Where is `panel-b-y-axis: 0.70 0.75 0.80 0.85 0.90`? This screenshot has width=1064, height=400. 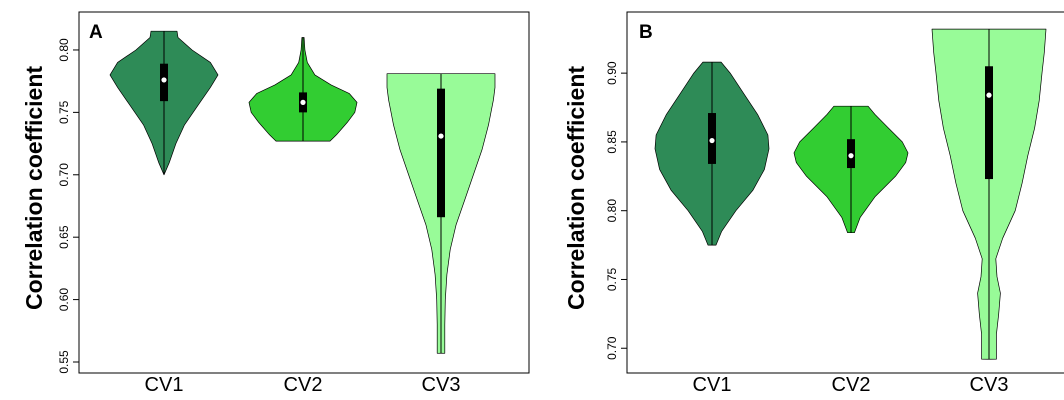 panel-b-y-axis: 0.70 0.75 0.80 0.85 0.90 is located at coordinates (616, 192).